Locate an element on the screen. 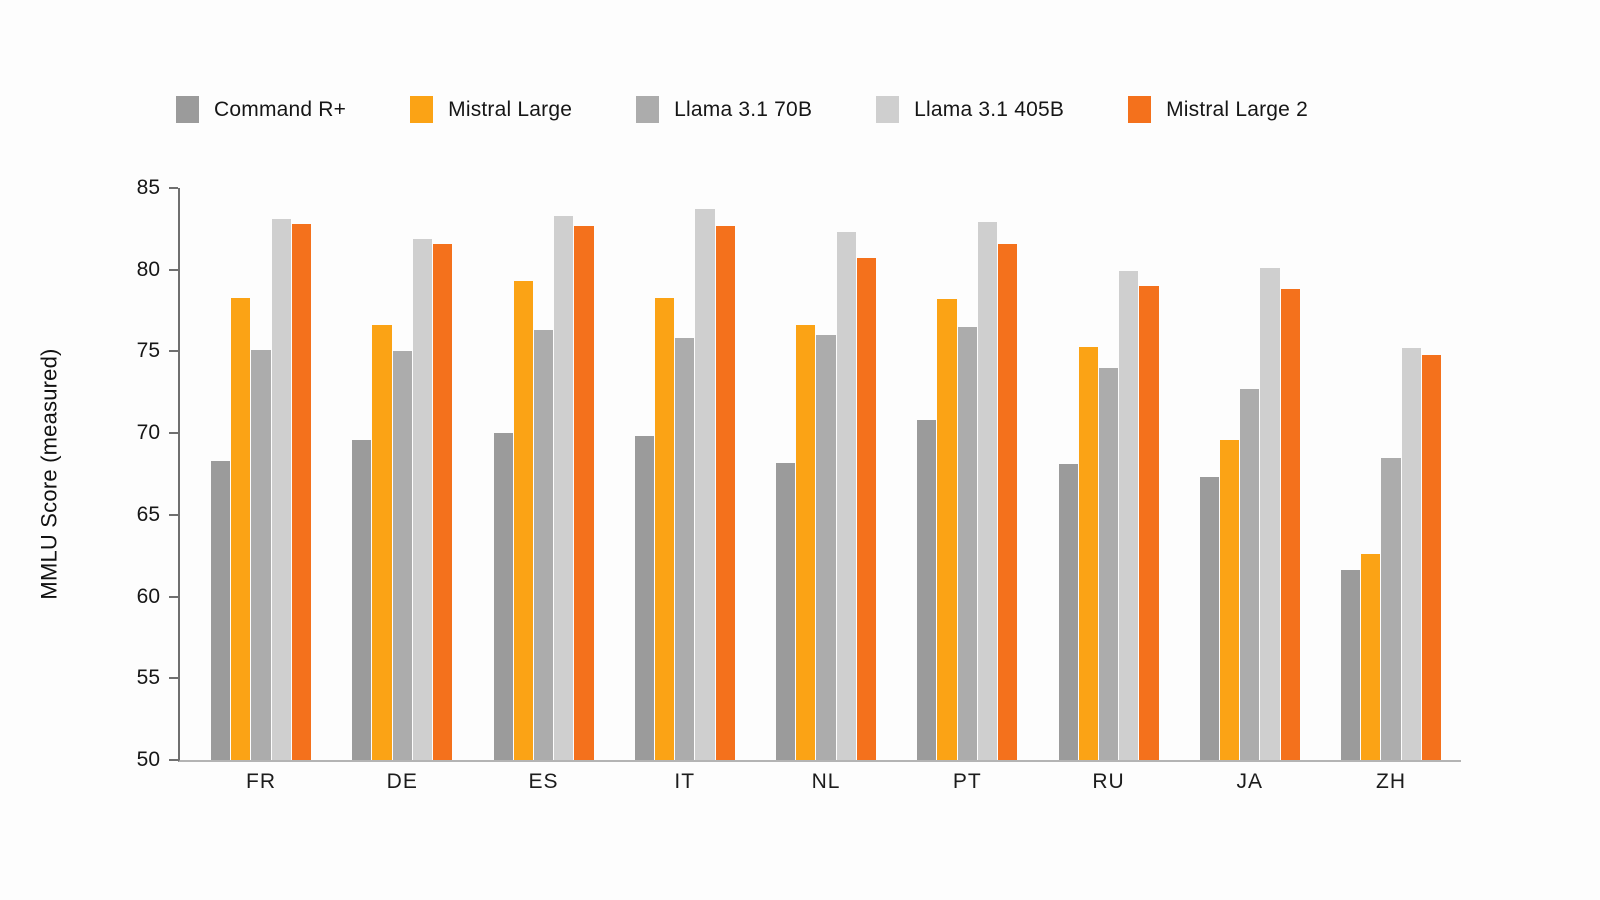 The image size is (1600, 900). x-tick-label: NL is located at coordinates (826, 781).